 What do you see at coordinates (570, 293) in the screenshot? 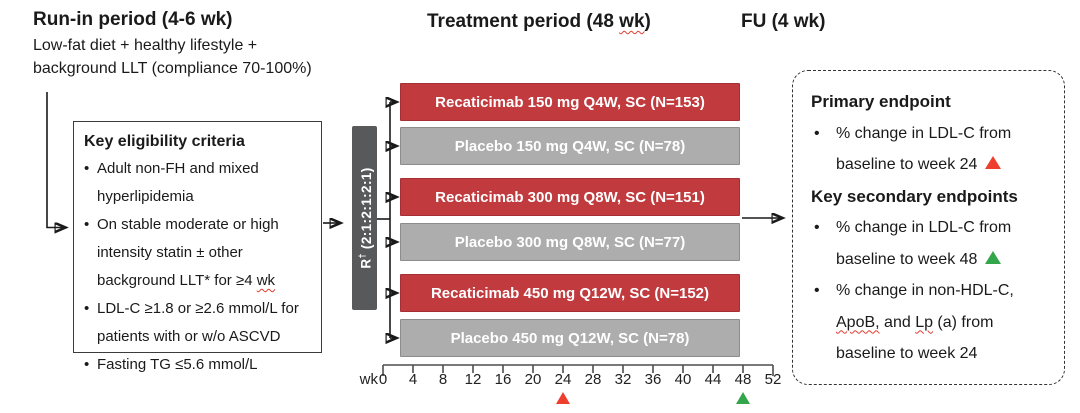
I see `active-arm-bar-5: Recaticimab 450 mg Q12W, SC (N=152)` at bounding box center [570, 293].